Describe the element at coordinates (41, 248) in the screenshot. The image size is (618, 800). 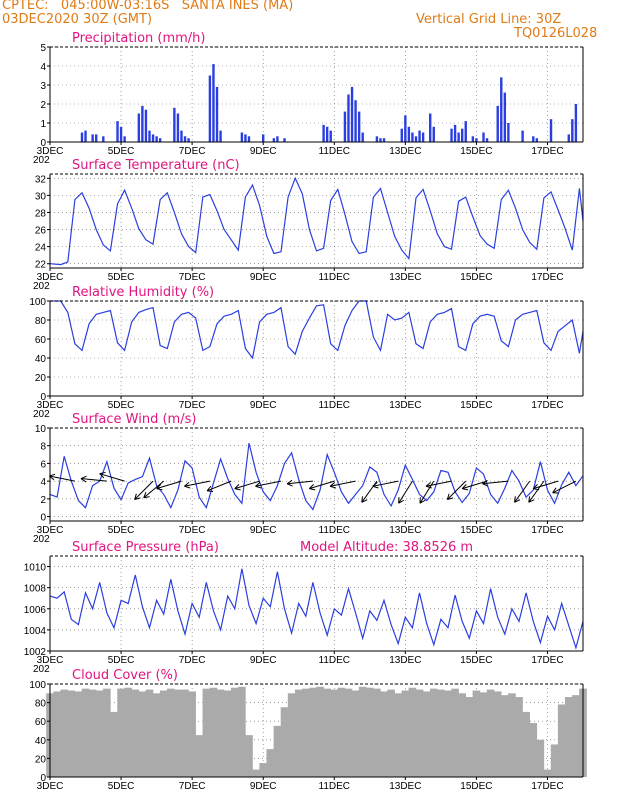
I see `y-tick-label: 24` at that location.